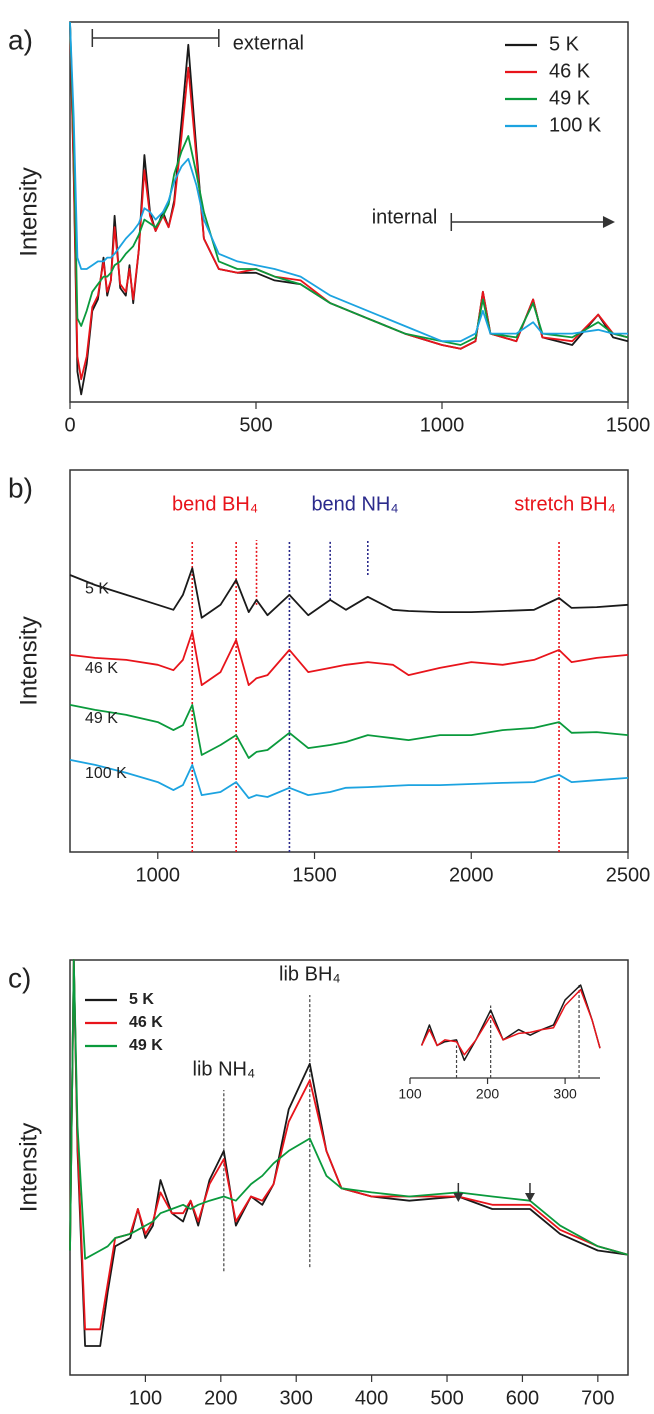  Describe the element at coordinates (215, 504) in the screenshot. I see `band-label: bend BH₄` at that location.